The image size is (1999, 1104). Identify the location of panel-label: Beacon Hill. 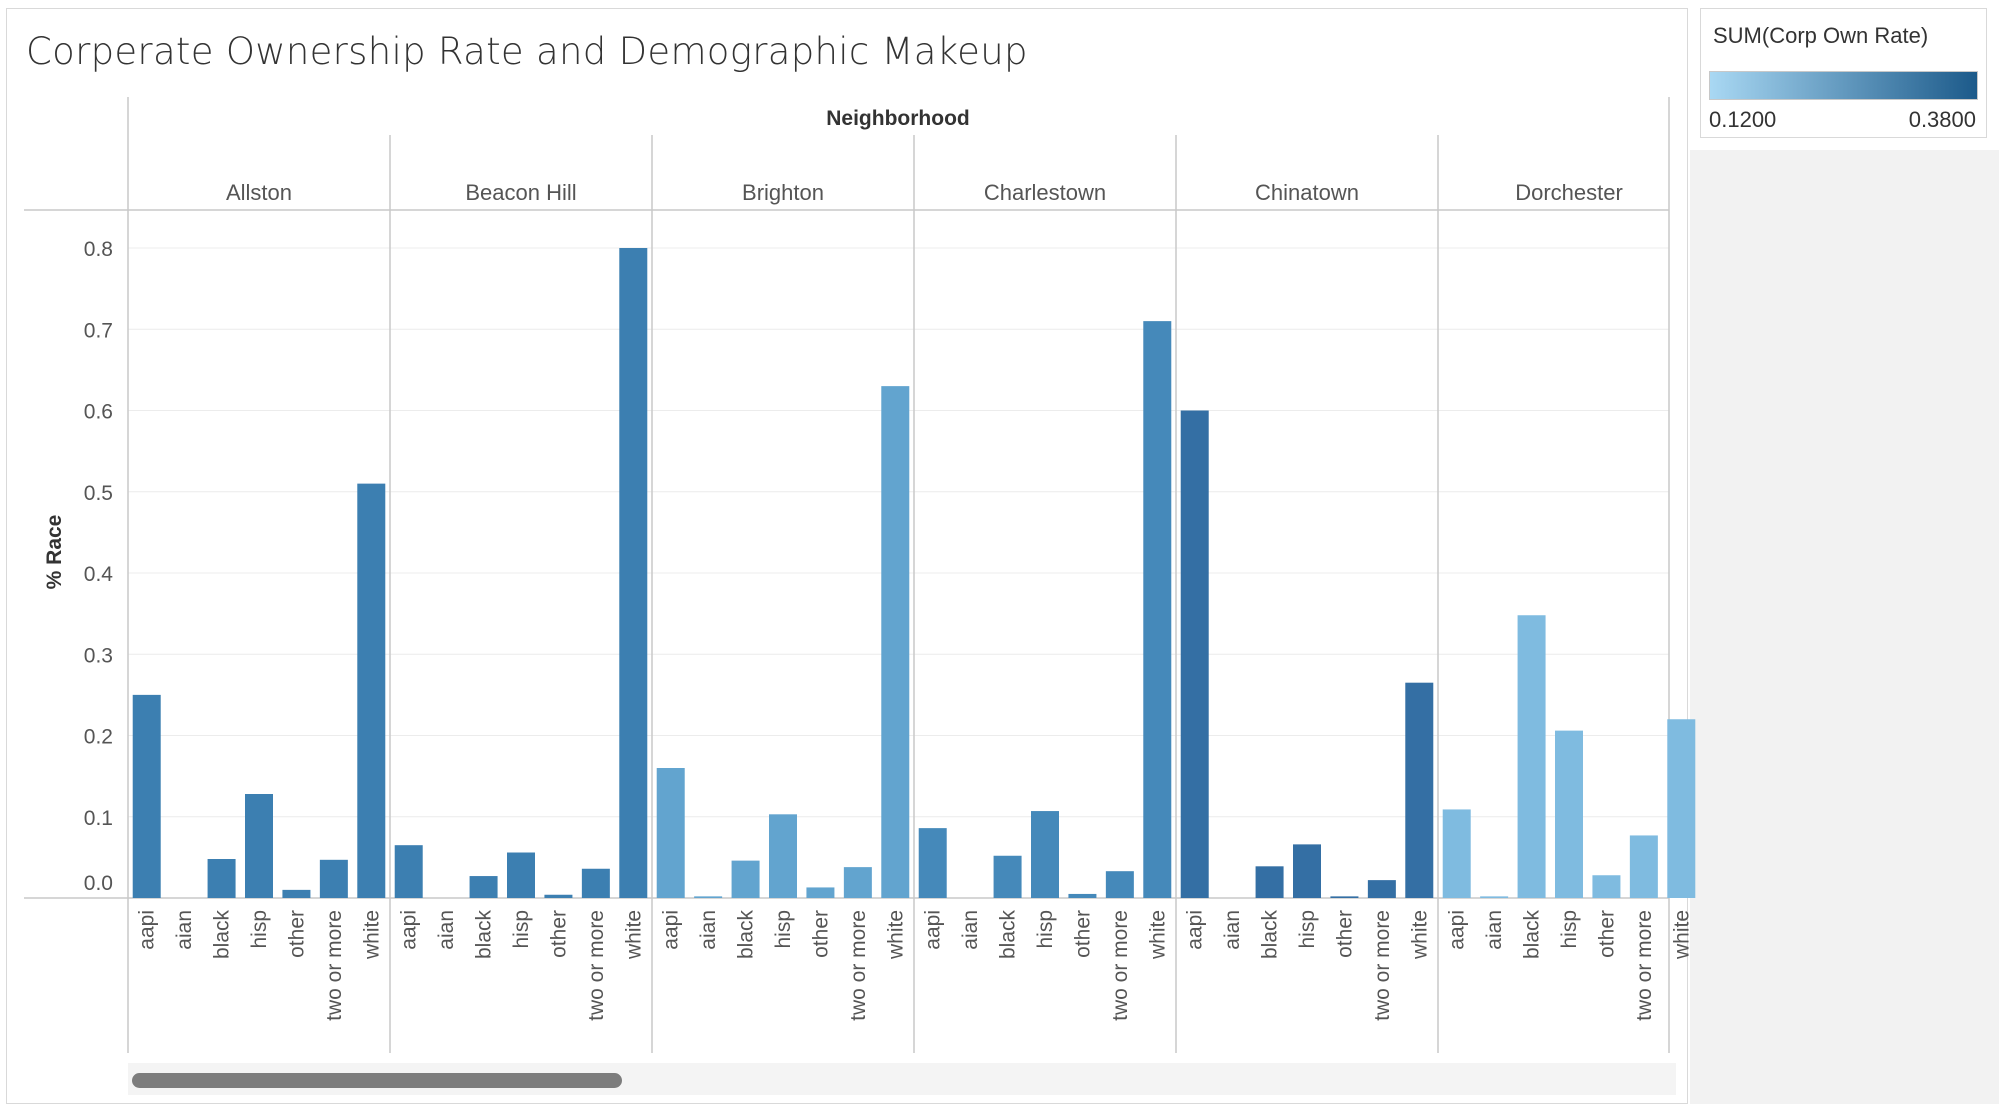
(520, 192).